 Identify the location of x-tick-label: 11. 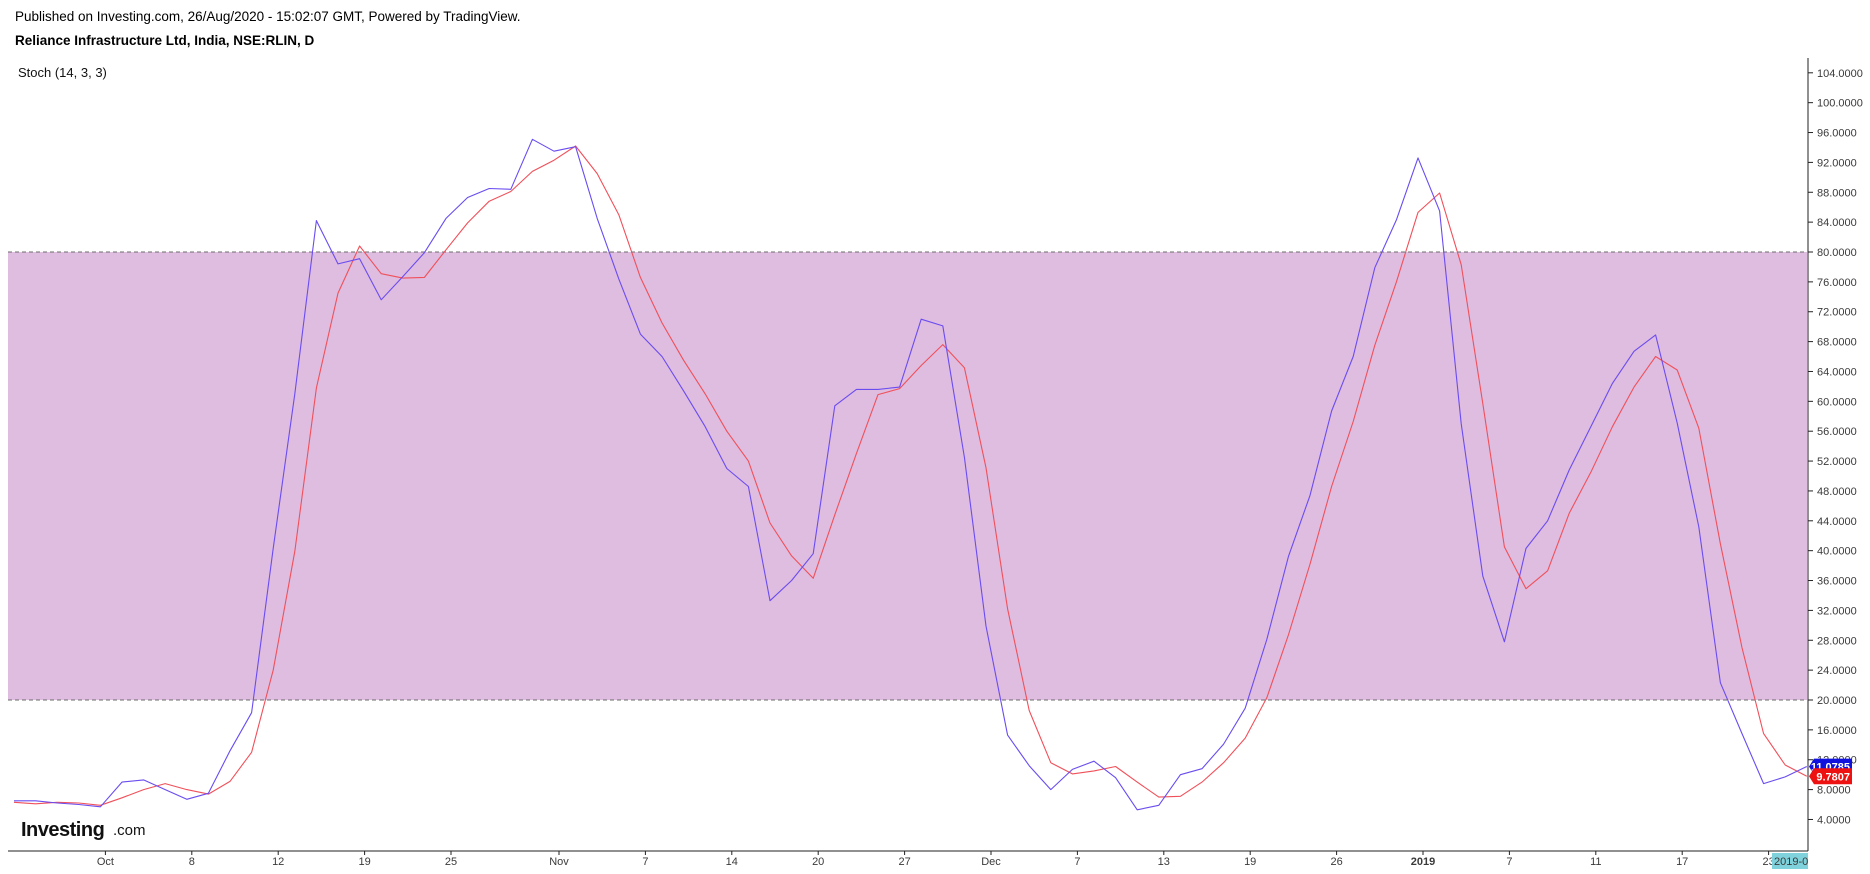
(1595, 862).